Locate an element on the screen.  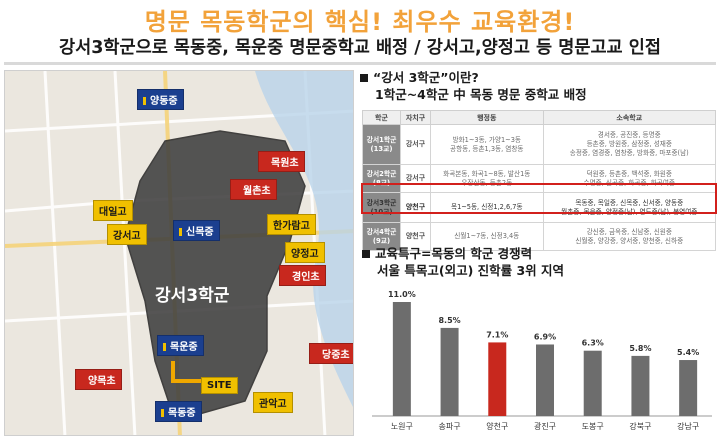
chart-value-label: 7.1% is located at coordinates (497, 334).